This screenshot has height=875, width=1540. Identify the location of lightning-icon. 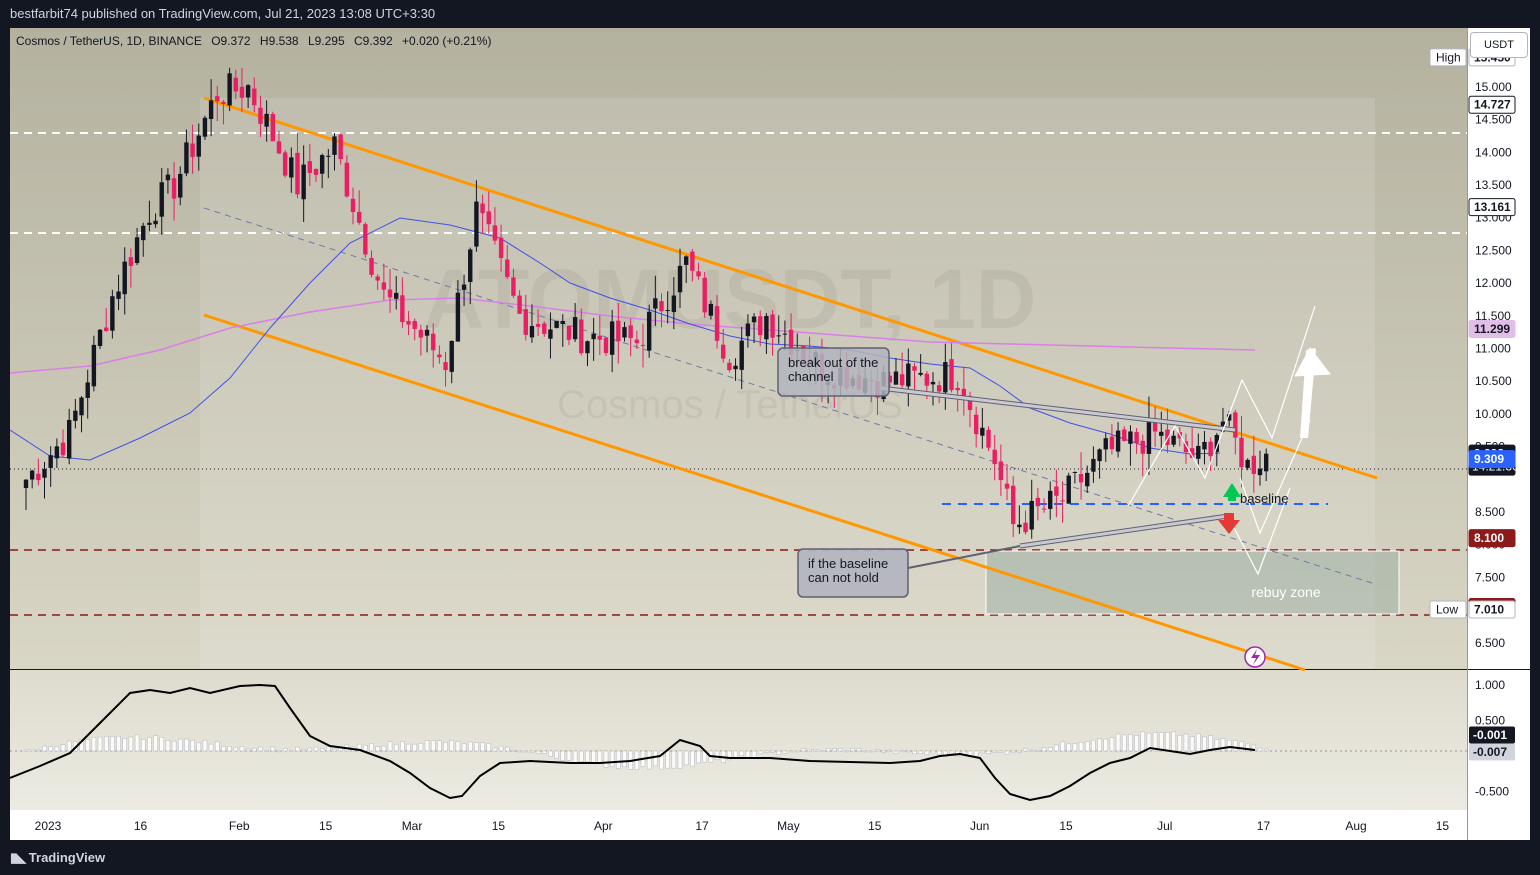
(1255, 657).